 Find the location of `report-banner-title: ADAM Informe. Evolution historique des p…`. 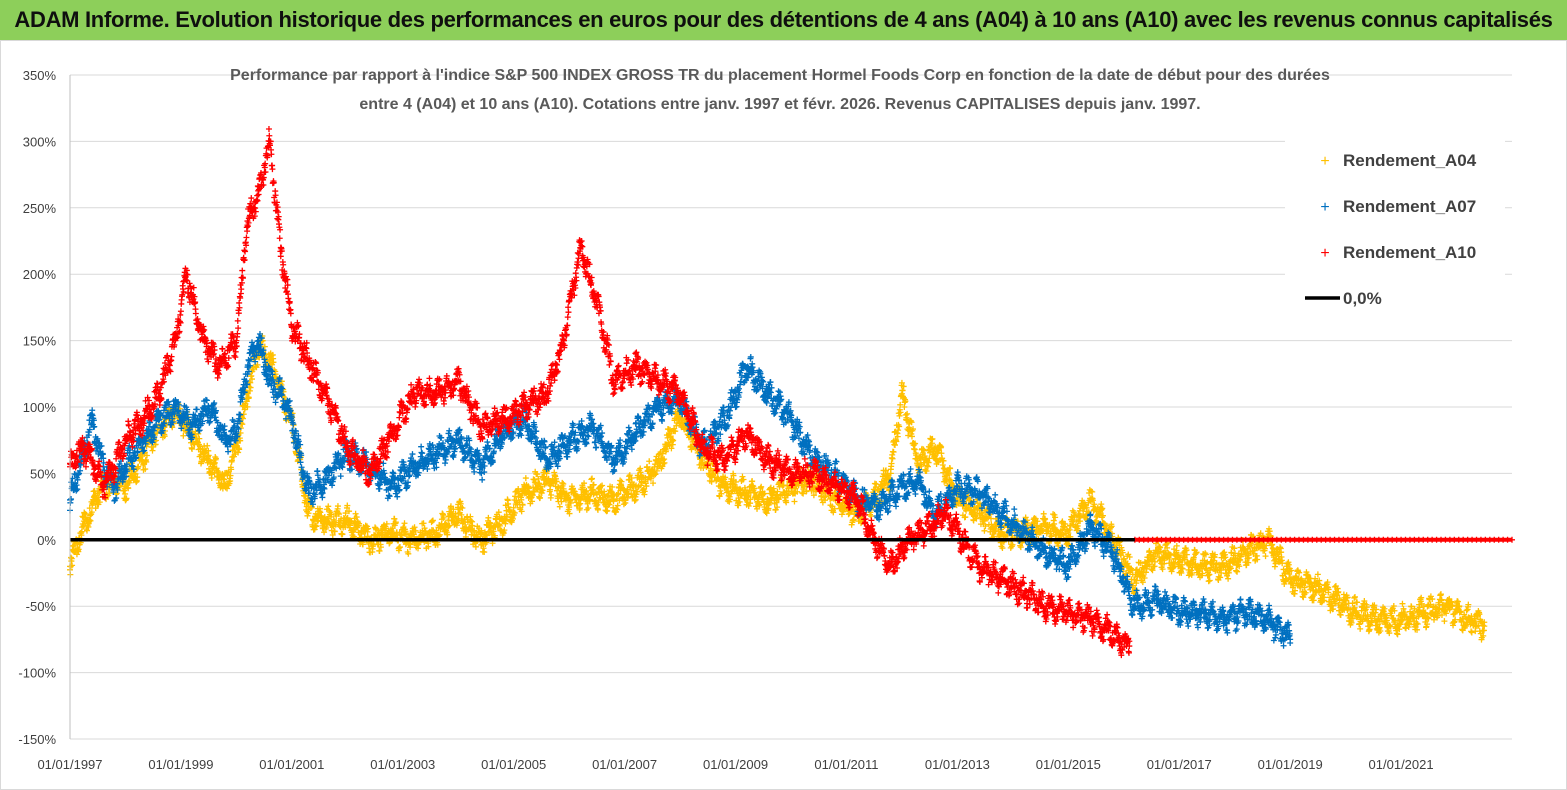

report-banner-title: ADAM Informe. Evolution historique des p… is located at coordinates (783, 20).